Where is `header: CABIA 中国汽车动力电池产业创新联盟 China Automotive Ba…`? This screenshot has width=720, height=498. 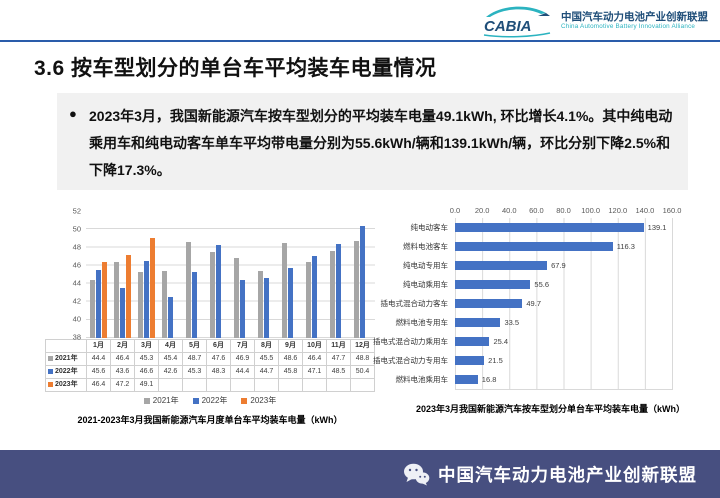 header: CABIA 中国汽车动力电池产业创新联盟 China Automotive Ba… is located at coordinates (360, 20).